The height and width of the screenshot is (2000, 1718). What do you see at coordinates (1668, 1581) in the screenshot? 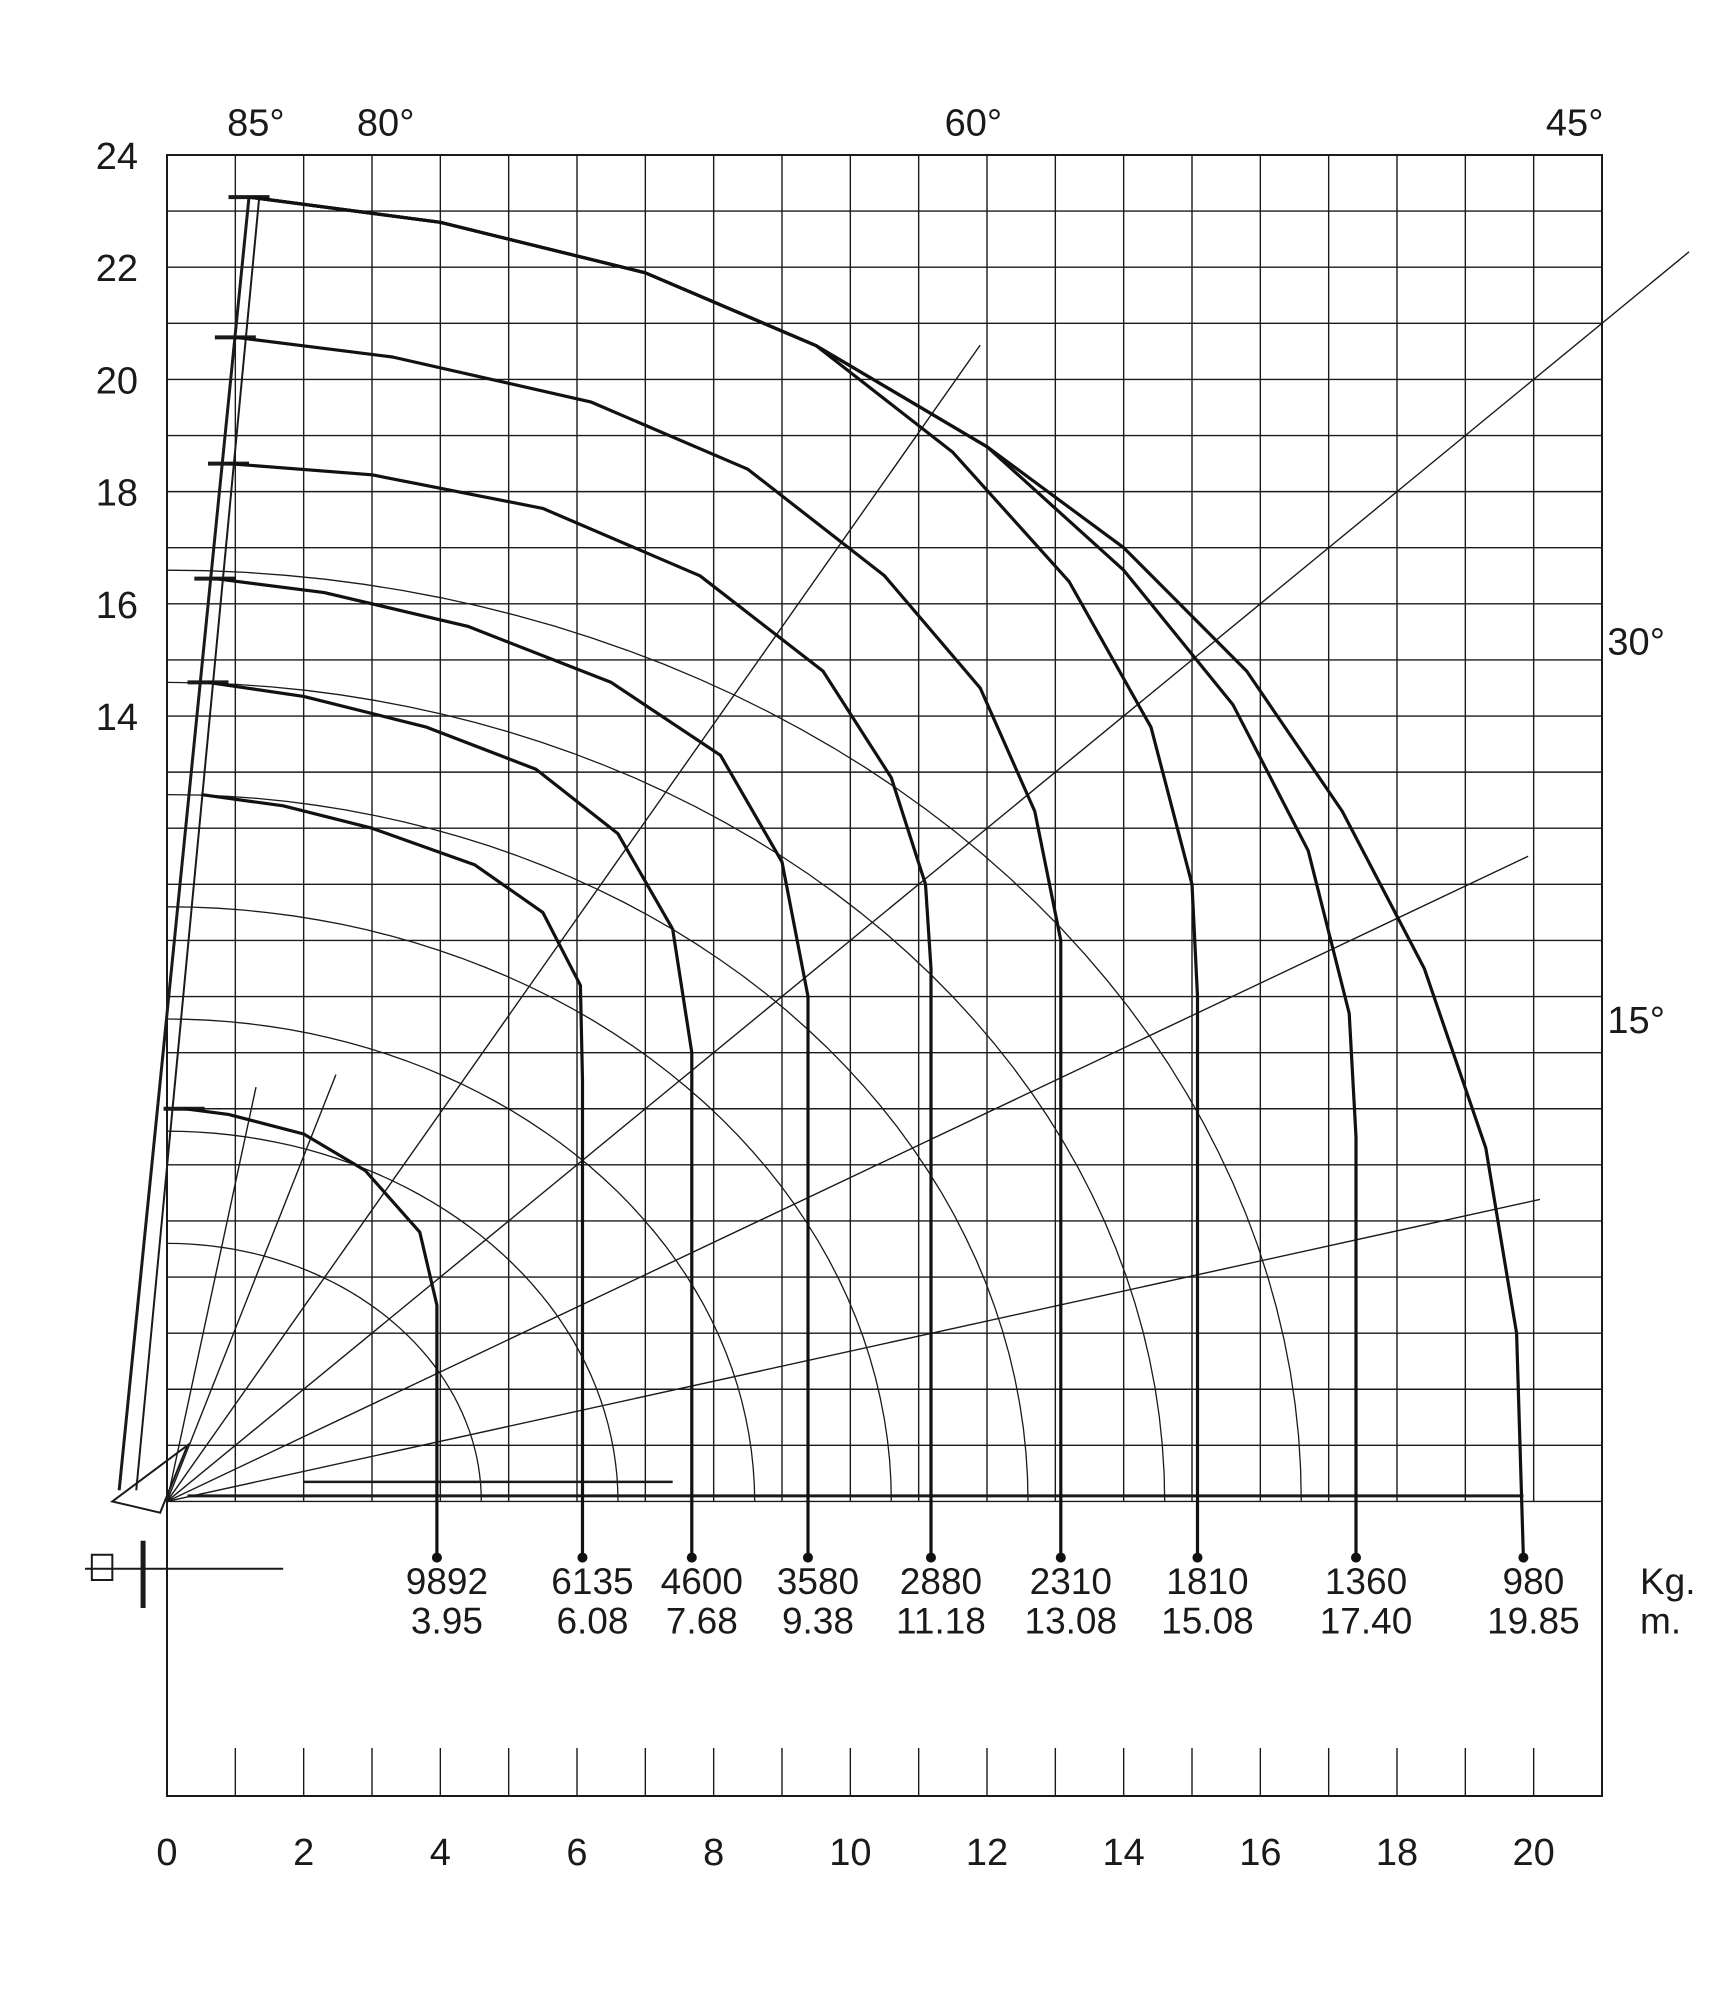
I see `unit-label-load: Kg.` at bounding box center [1668, 1581].